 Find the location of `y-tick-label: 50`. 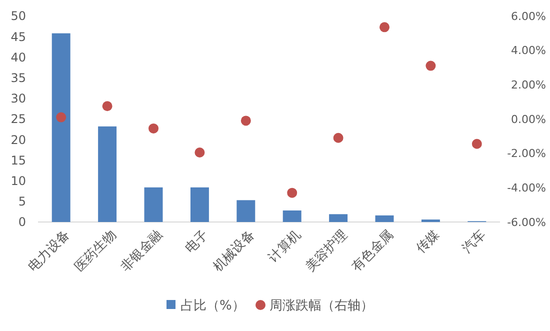

y-tick-label: 50 is located at coordinates (18, 16).